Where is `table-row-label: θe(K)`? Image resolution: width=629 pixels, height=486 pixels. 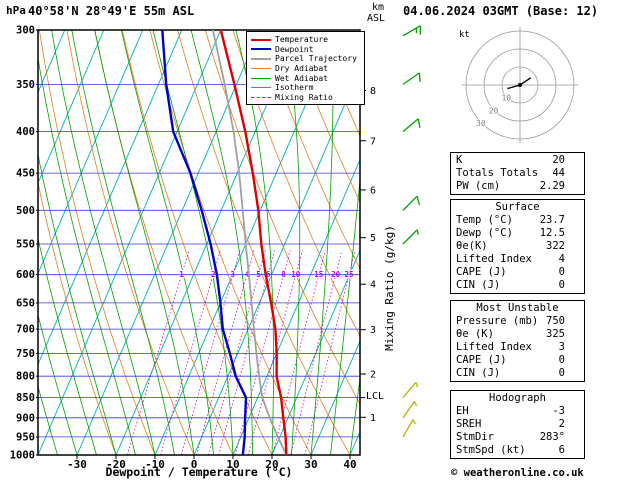 table-row-label: θe(K) is located at coordinates (472, 246).